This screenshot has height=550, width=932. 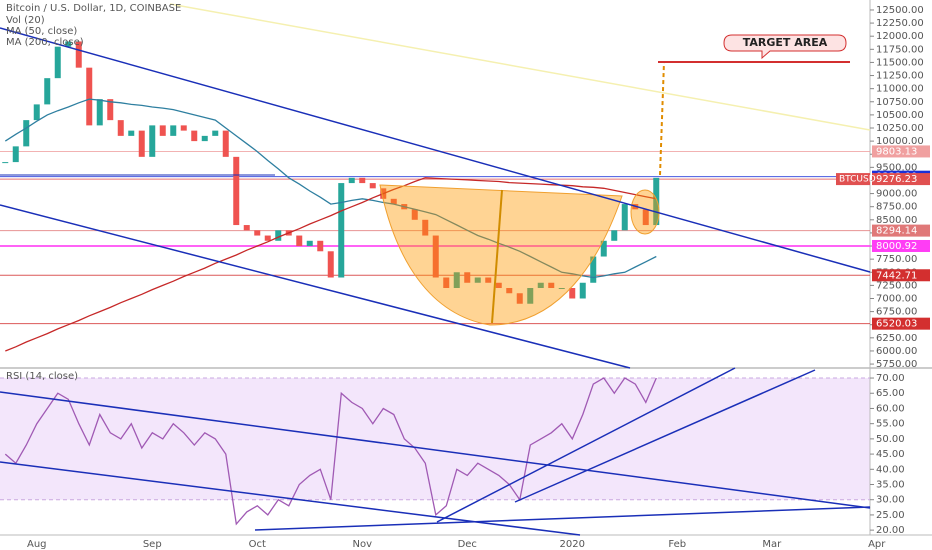 I want to click on y-tick-label: 12500.00, so click(x=900, y=10).